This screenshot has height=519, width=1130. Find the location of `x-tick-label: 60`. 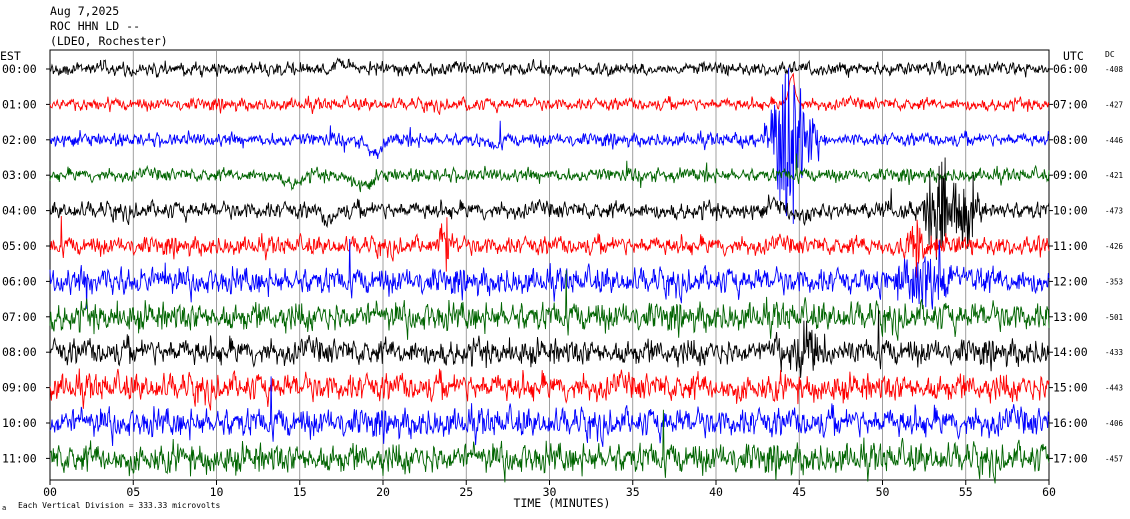

x-tick-label: 60 is located at coordinates (1049, 492).